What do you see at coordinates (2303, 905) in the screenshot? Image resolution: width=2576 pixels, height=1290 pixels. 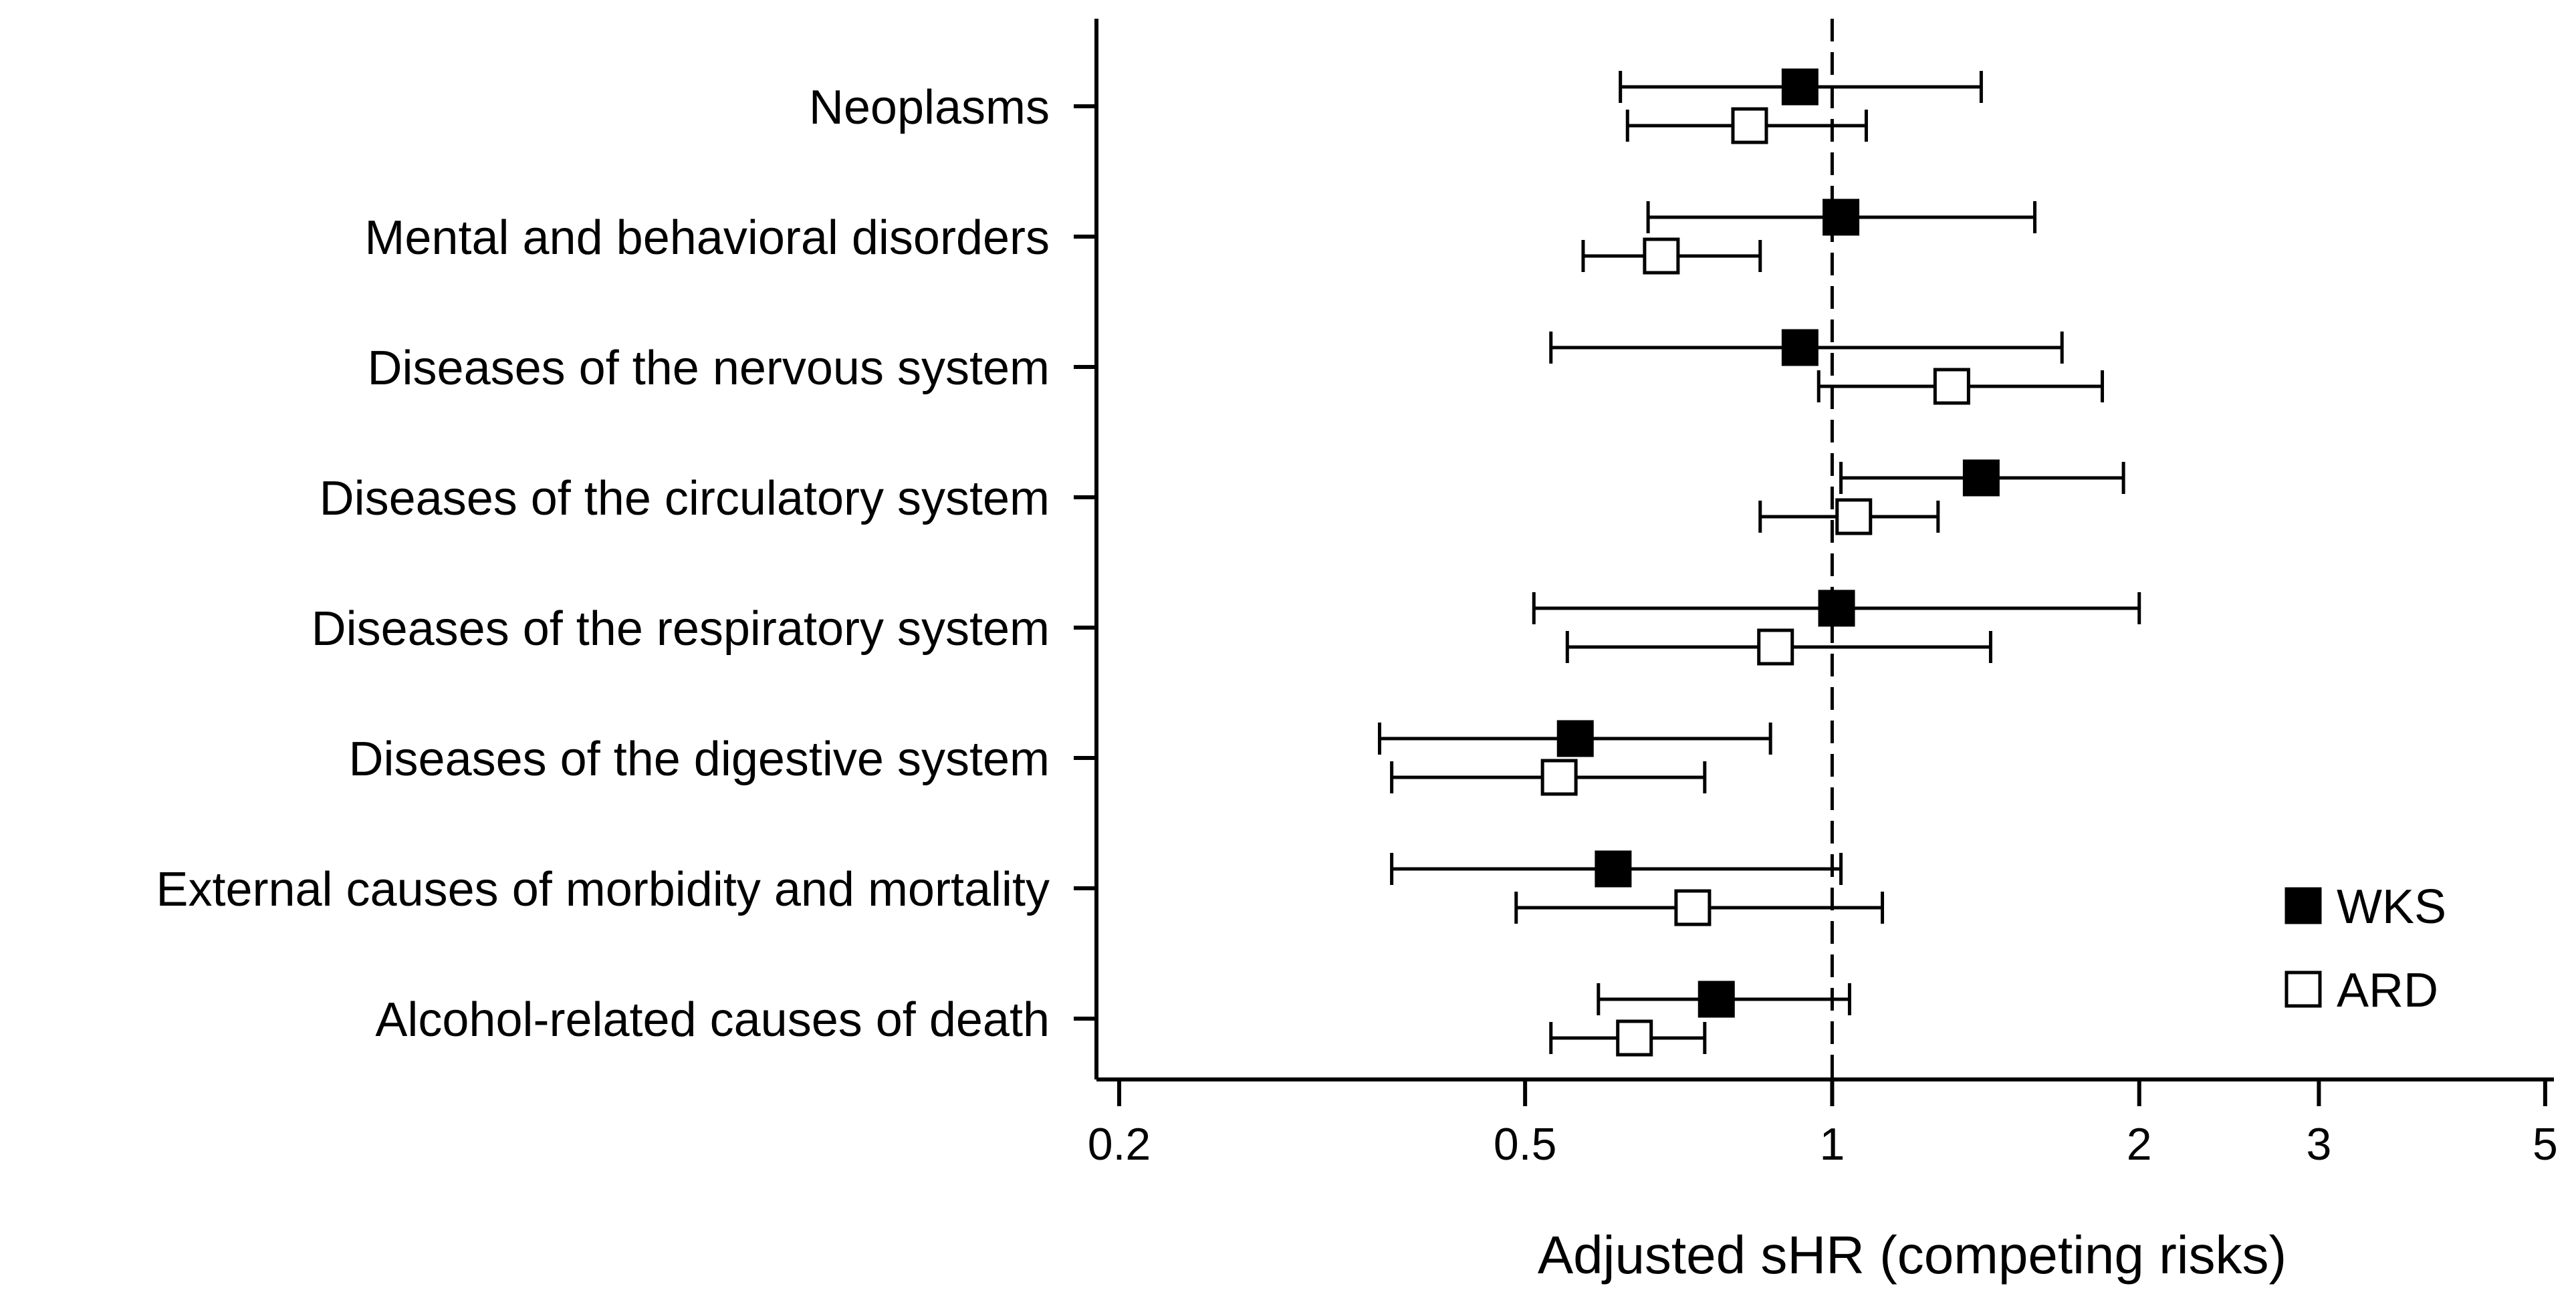 I see `legend-wks-marker` at bounding box center [2303, 905].